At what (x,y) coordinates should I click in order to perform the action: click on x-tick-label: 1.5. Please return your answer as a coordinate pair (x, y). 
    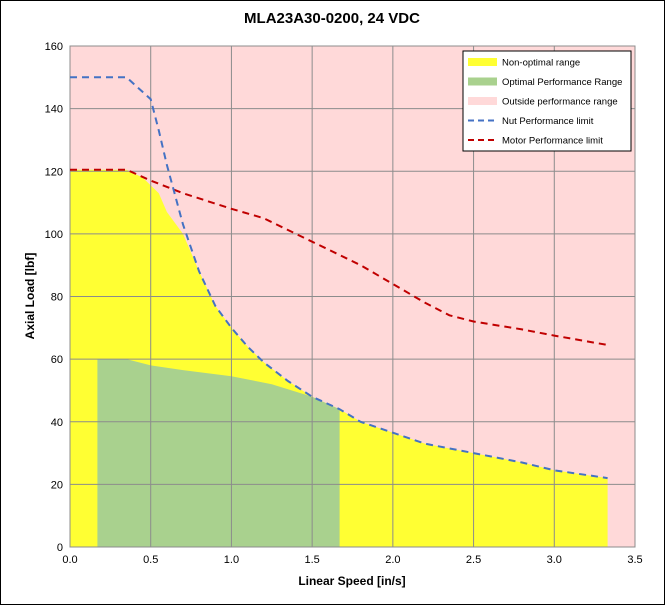
    Looking at the image, I should click on (311, 560).